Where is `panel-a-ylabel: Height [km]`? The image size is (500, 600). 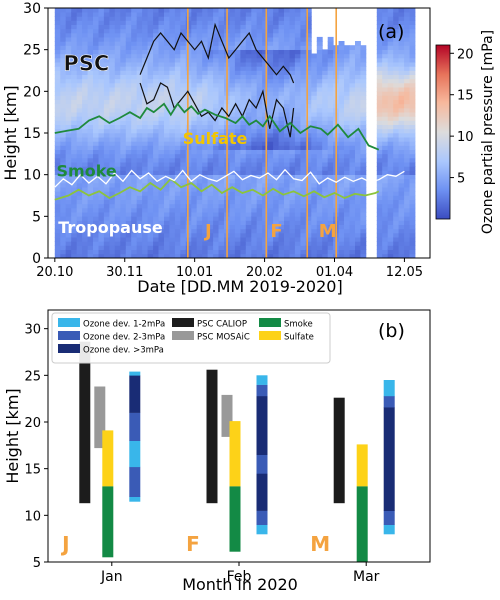 panel-a-ylabel: Height [km] is located at coordinates (10, 132).